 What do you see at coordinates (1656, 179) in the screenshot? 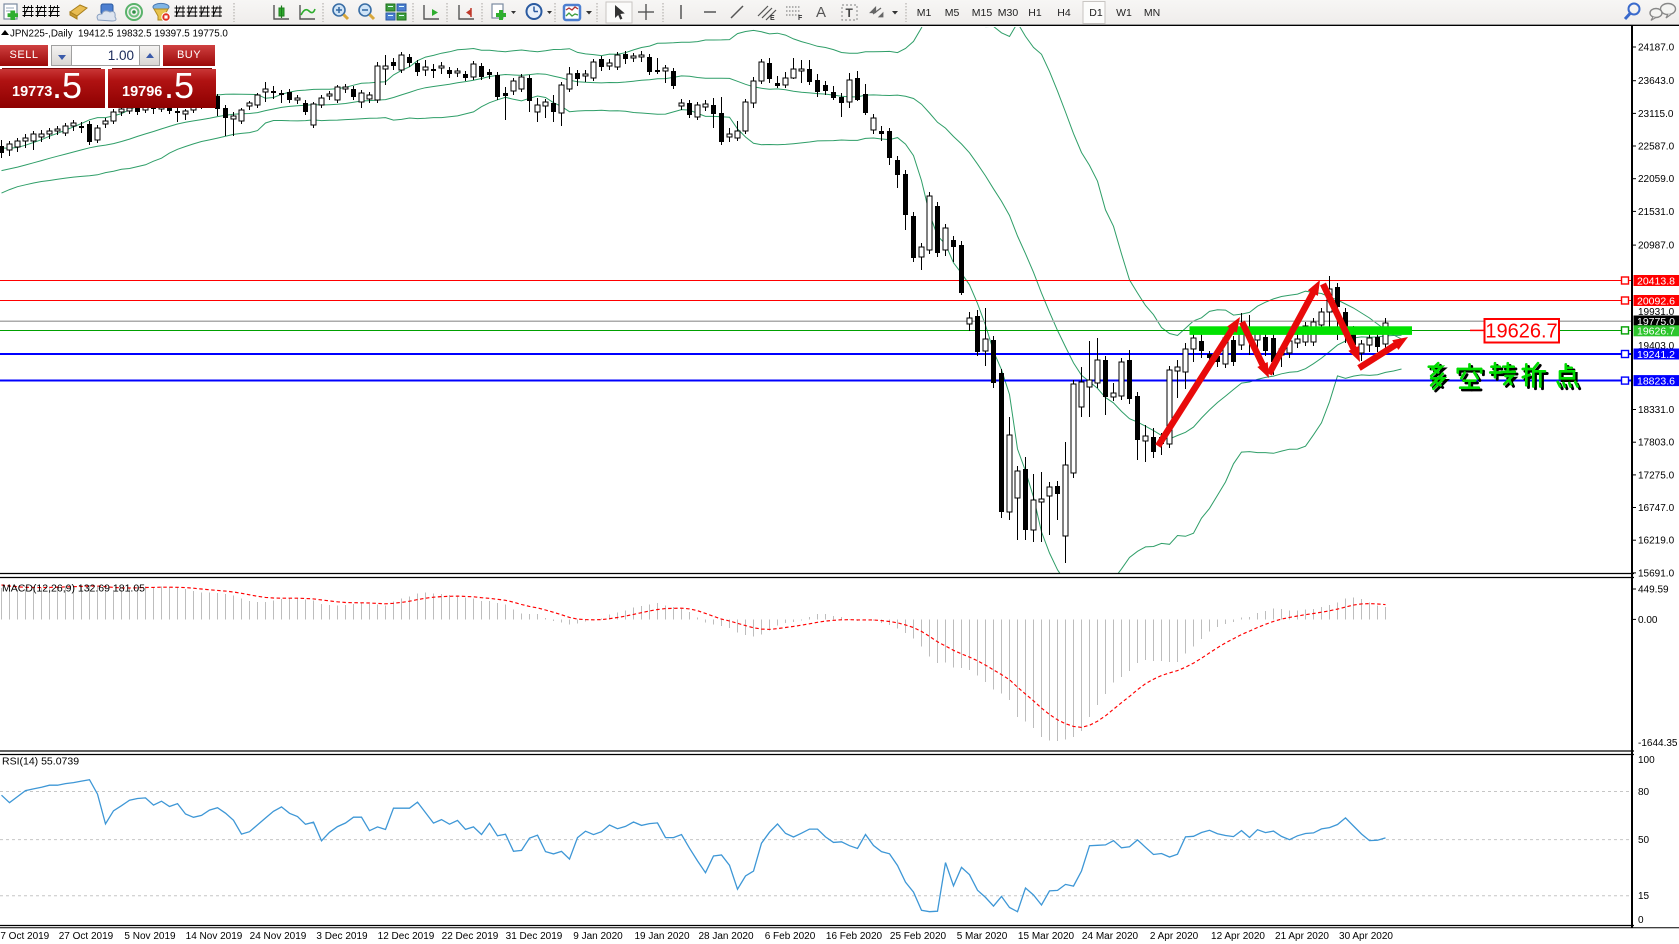
I see `svg-text: 22059.0` at bounding box center [1656, 179].